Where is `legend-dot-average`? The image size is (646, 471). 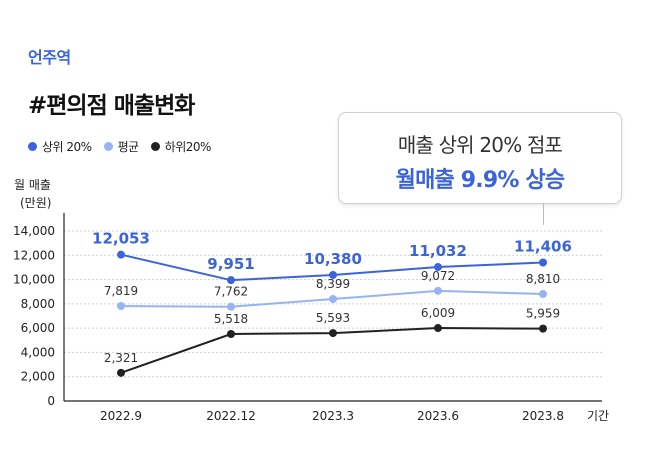 legend-dot-average is located at coordinates (108, 146).